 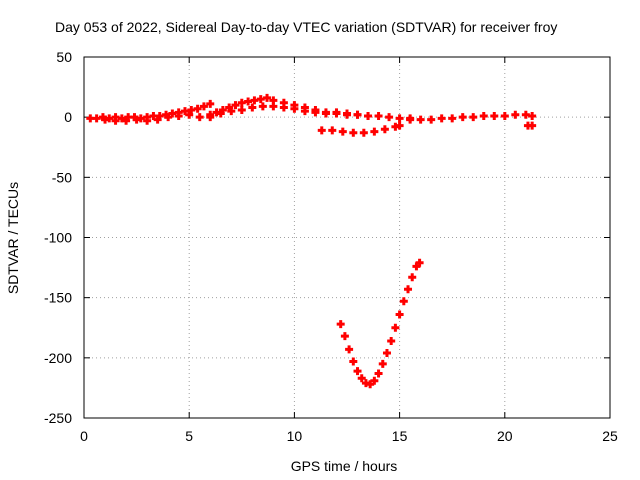 I want to click on x-tick-label: 15, so click(x=400, y=436).